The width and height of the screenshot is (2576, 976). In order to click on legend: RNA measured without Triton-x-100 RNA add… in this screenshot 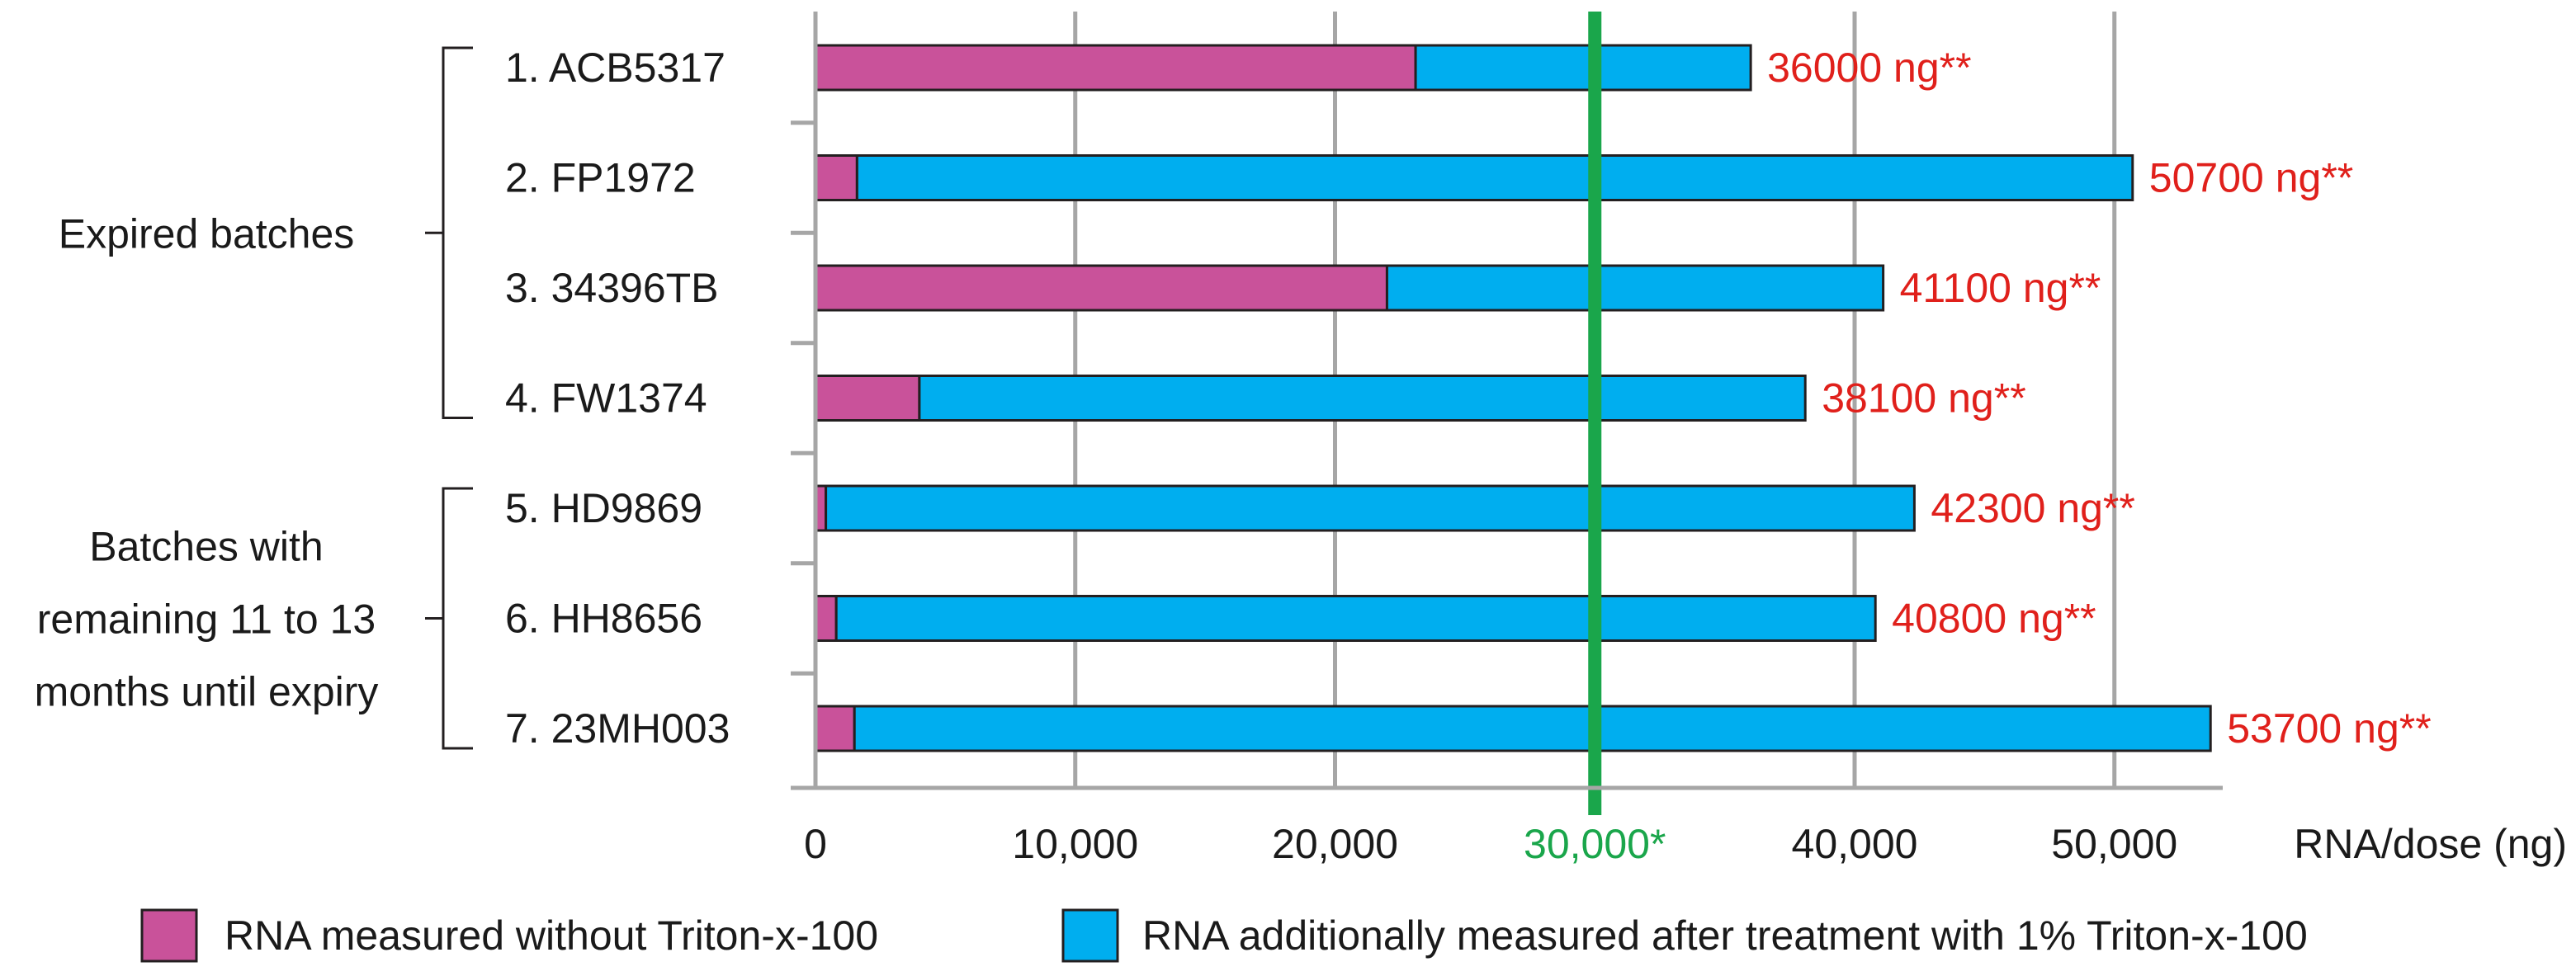, I will do `click(1224, 935)`.